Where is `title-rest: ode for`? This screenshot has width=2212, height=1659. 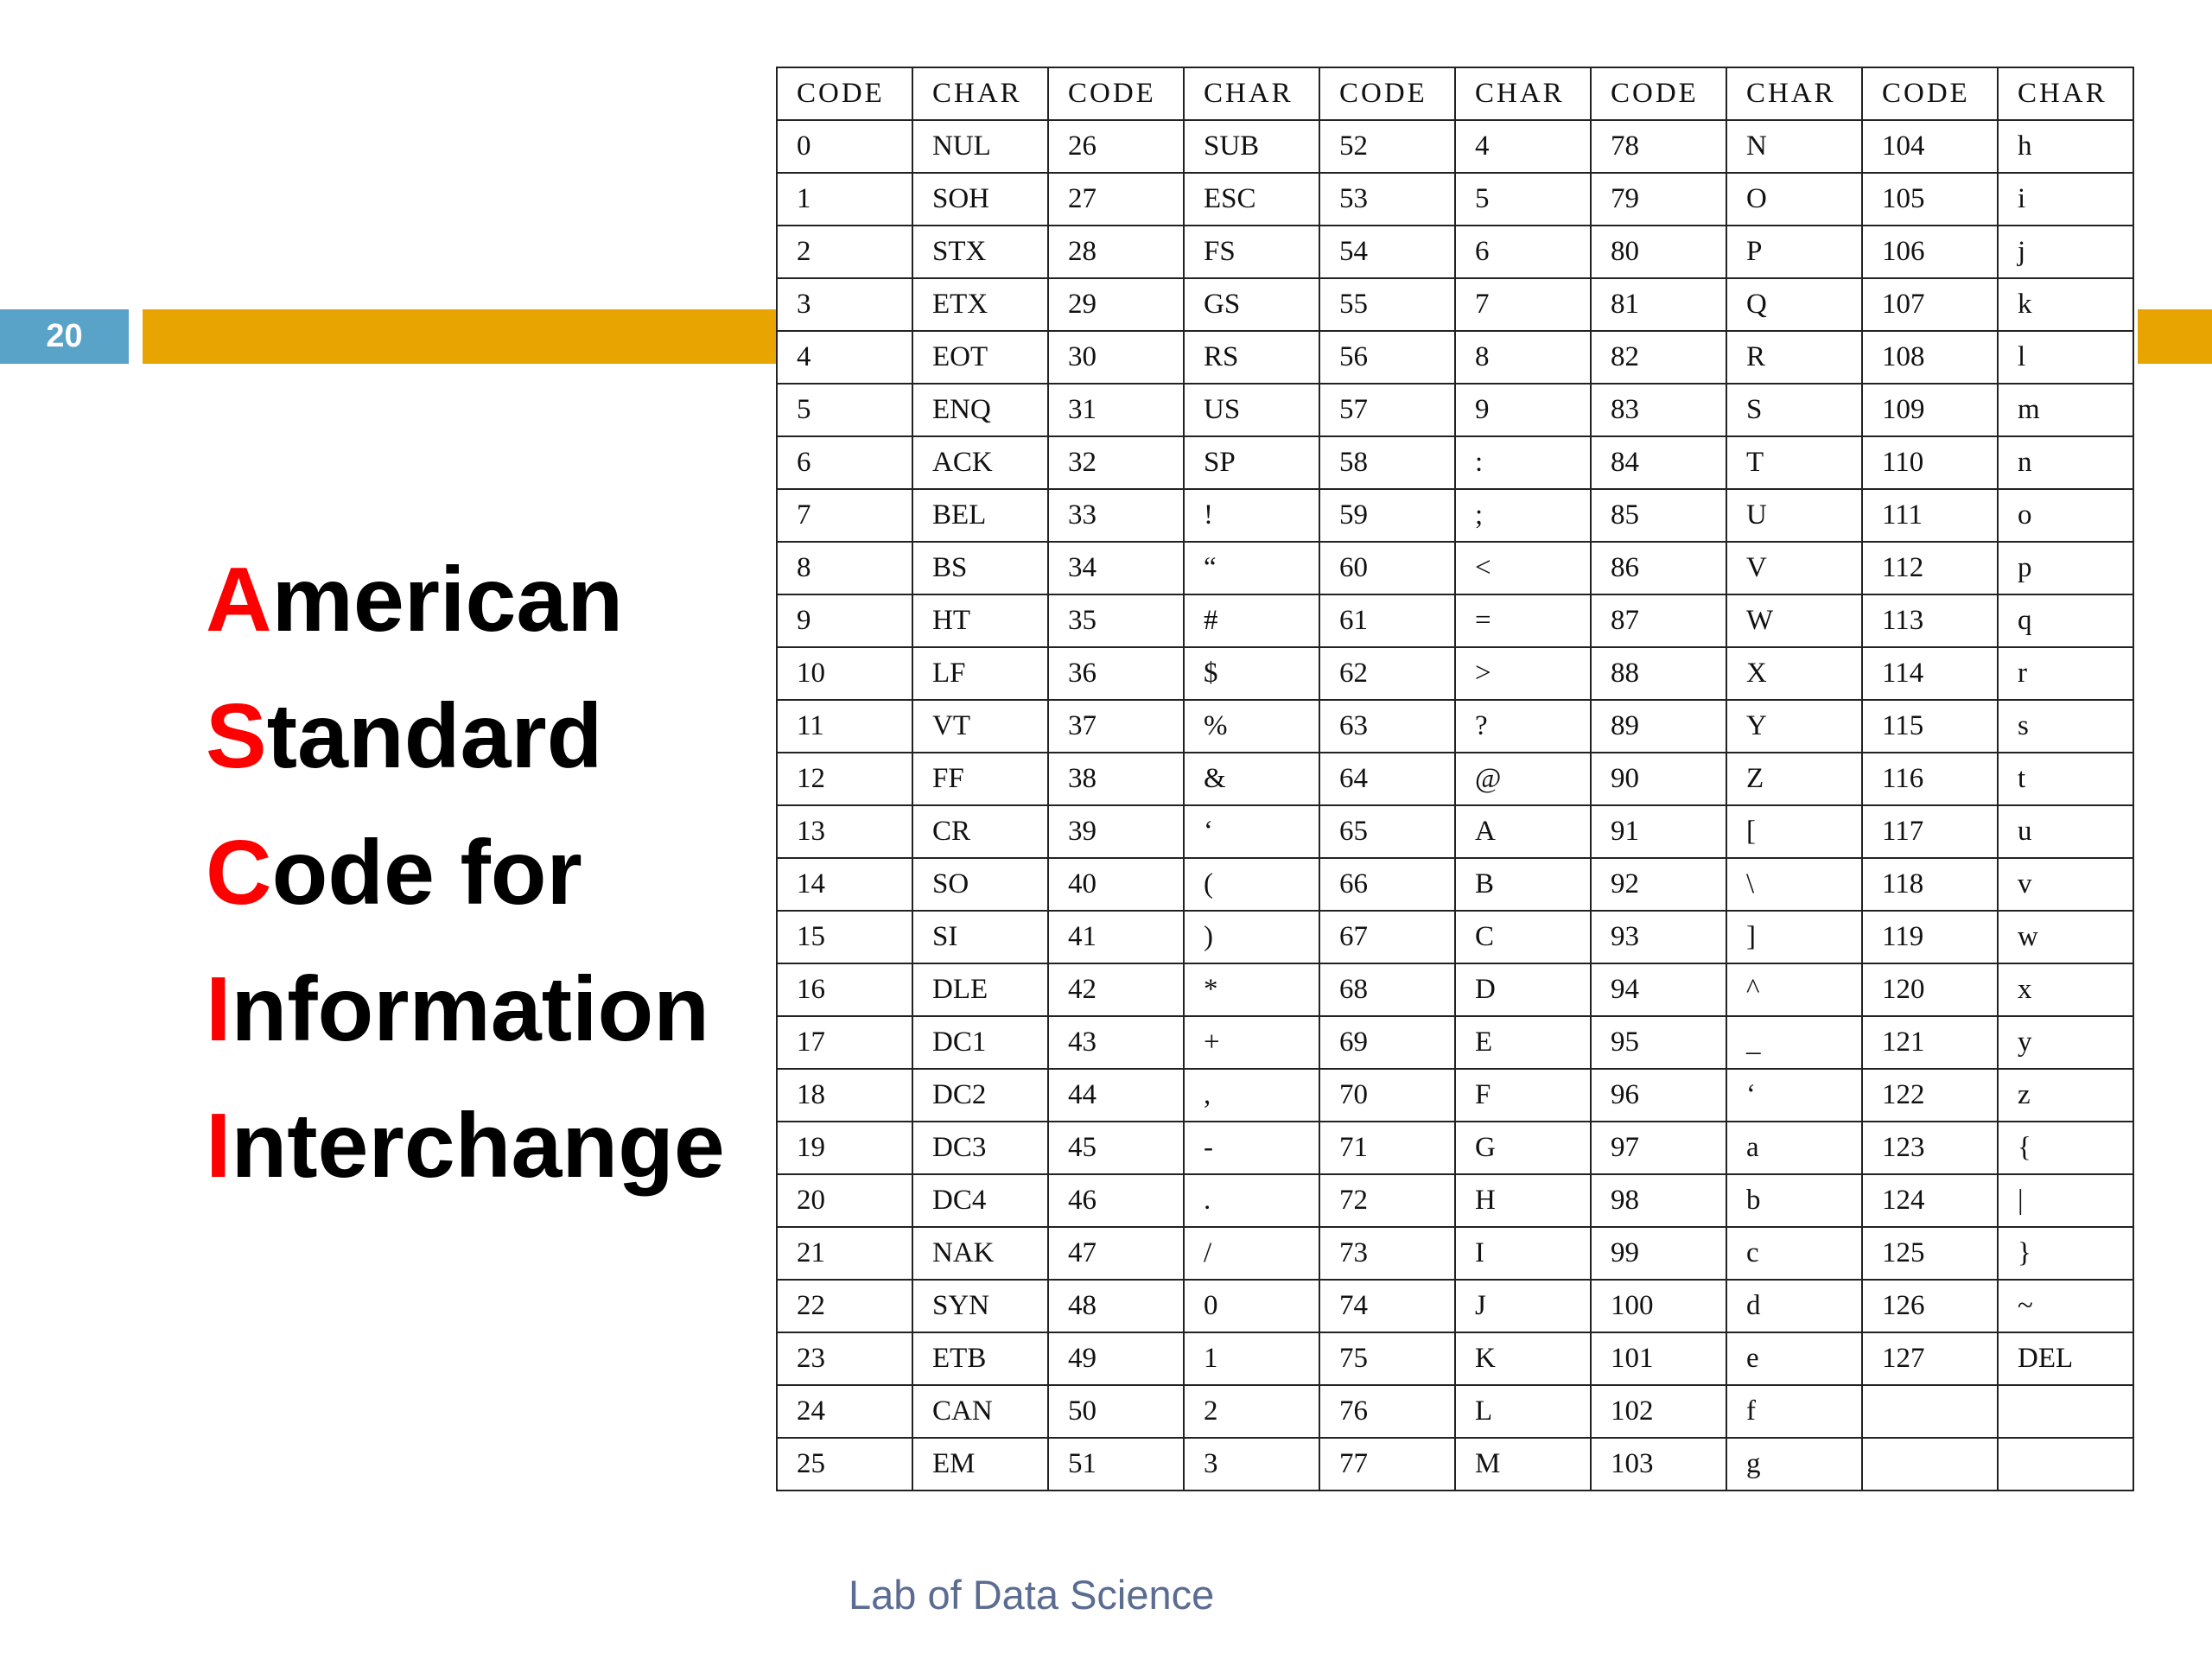 title-rest: ode for is located at coordinates (426, 873).